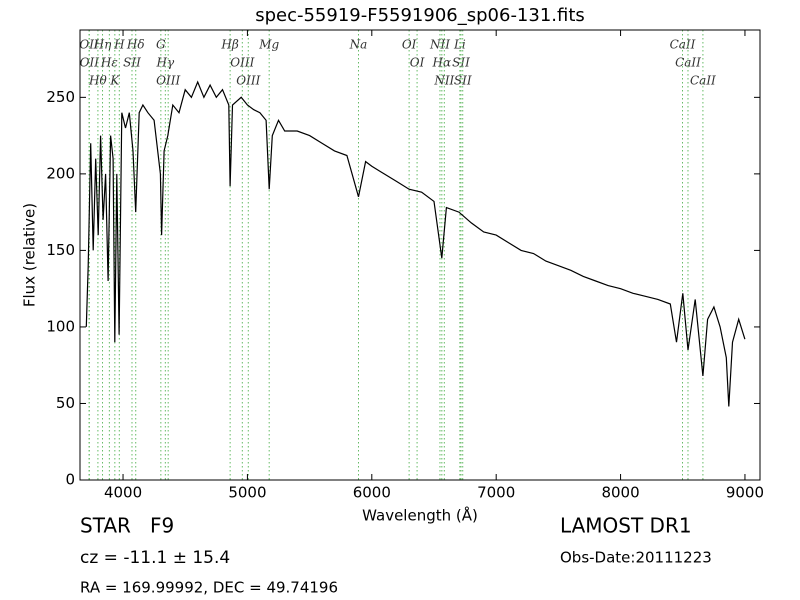 Image resolution: width=800 pixels, height=600 pixels. Describe the element at coordinates (155, 558) in the screenshot. I see `redshift: cz = -11.1 ± 15.4` at that location.